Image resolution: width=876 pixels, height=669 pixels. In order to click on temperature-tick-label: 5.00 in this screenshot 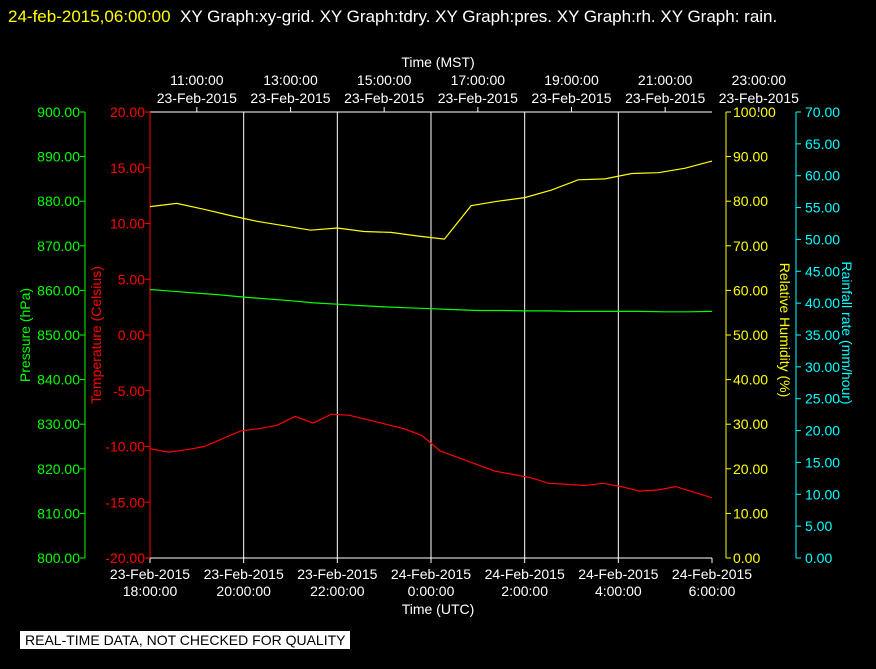, I will do `click(131, 279)`.